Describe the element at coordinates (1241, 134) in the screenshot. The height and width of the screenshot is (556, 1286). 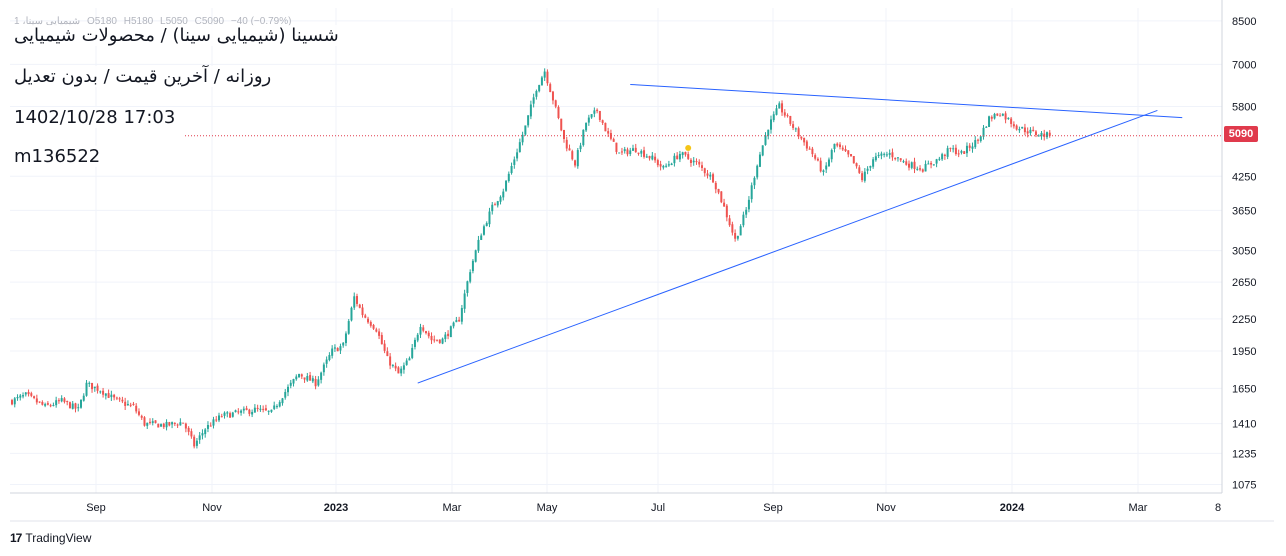
I see `last-price-badge: 5090` at that location.